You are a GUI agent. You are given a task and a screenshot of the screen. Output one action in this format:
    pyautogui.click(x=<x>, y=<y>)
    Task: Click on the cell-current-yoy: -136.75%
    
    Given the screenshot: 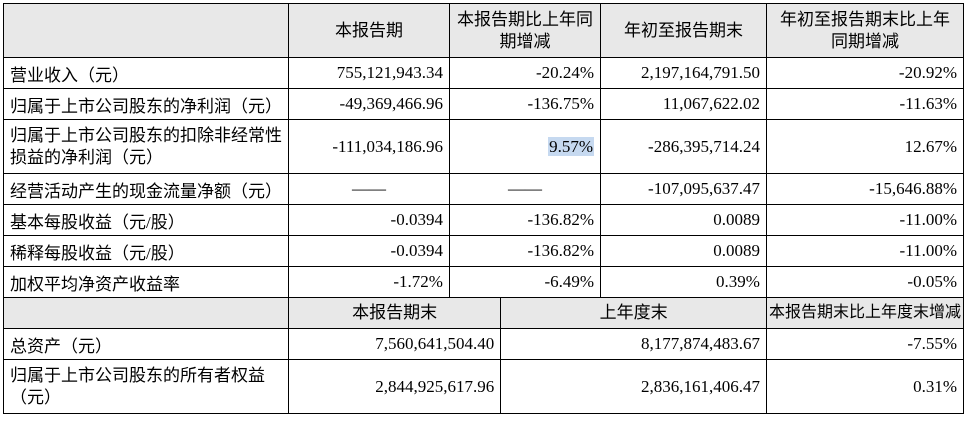 What is the action you would take?
    pyautogui.click(x=525, y=104)
    